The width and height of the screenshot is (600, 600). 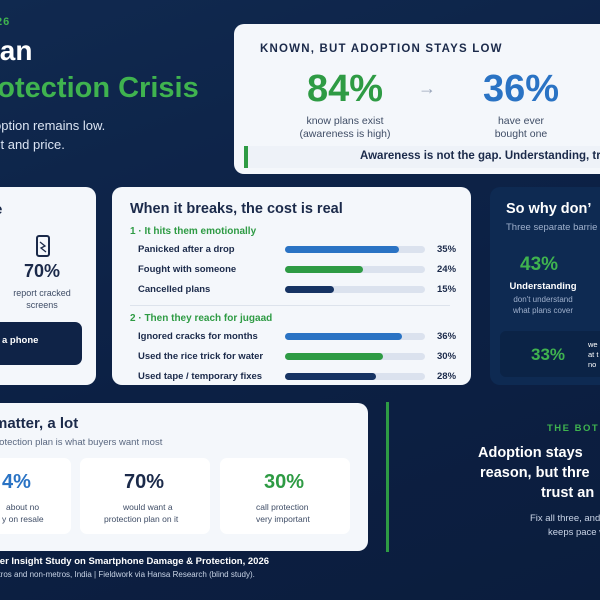 What do you see at coordinates (42, 271) in the screenshot?
I see `cracked-screens-pct: 70%` at bounding box center [42, 271].